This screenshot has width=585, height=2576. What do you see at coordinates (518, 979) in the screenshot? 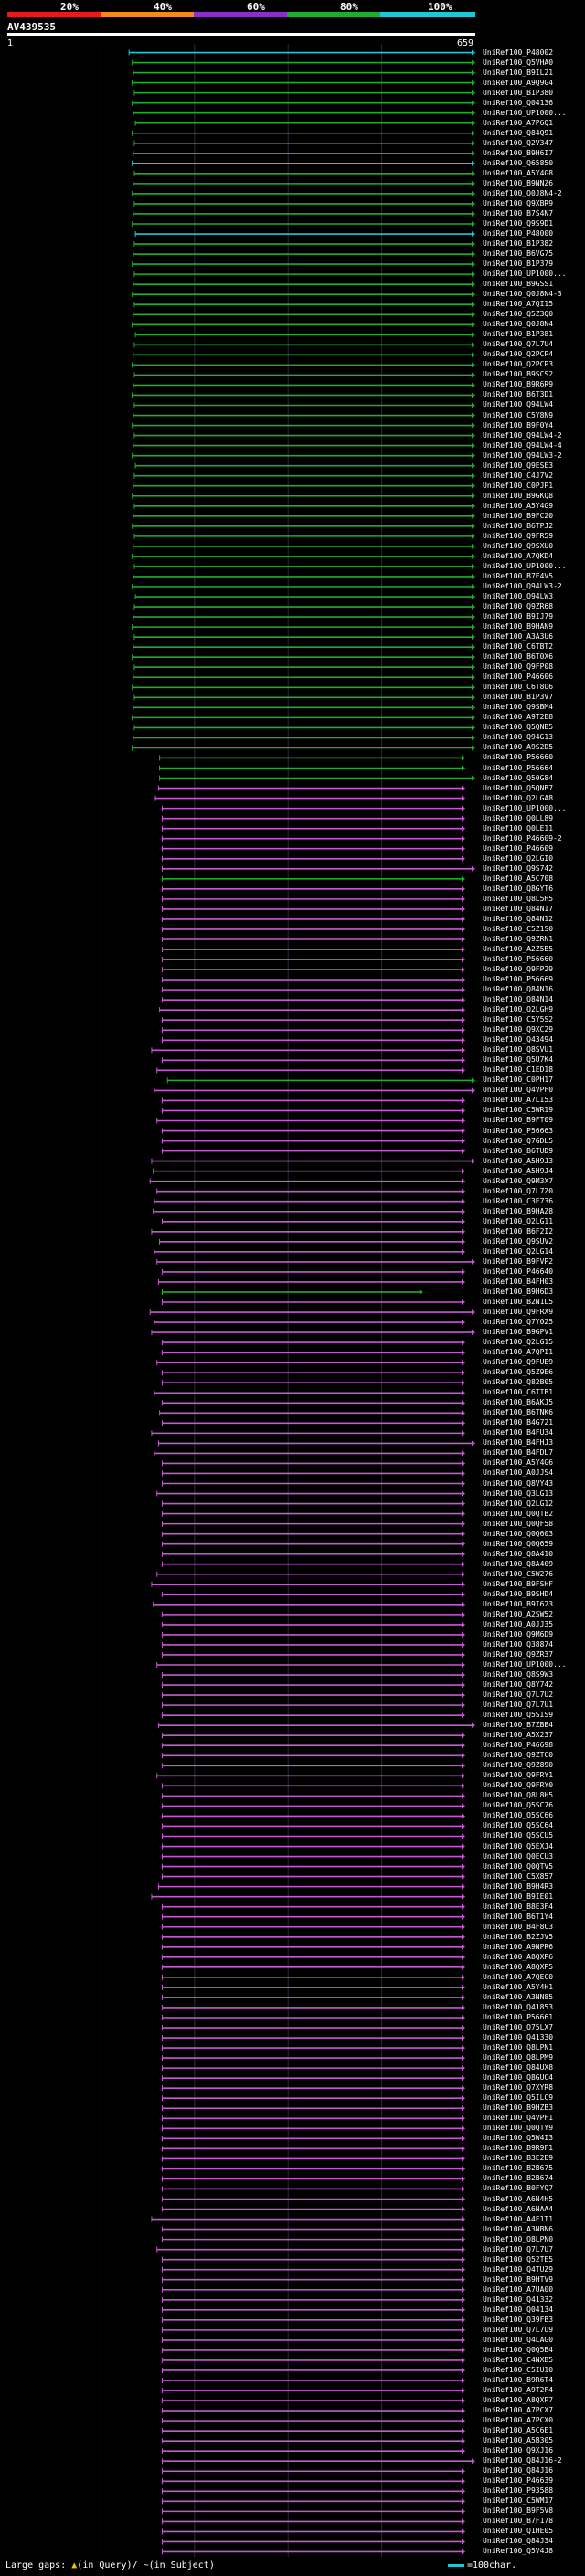
I see `hit-label: UniRef100_P56669` at bounding box center [518, 979].